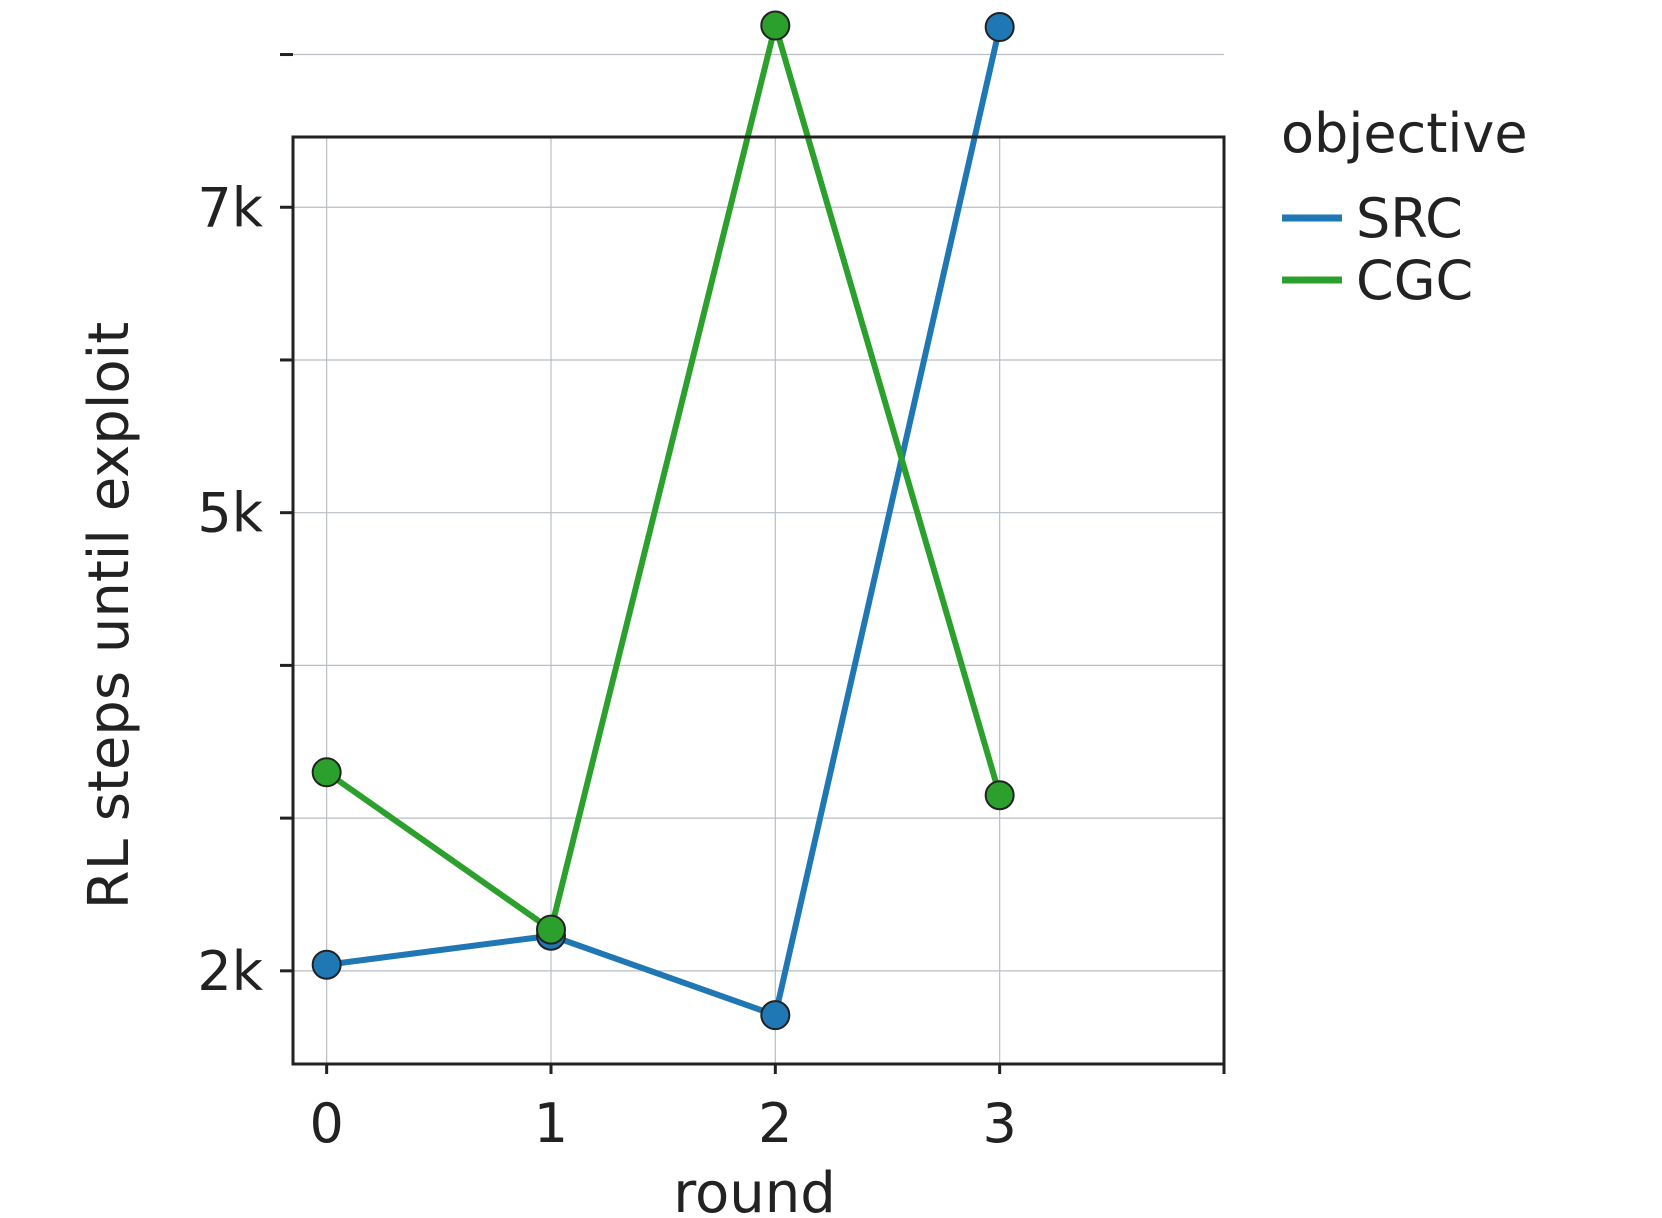 This screenshot has height=1218, width=1662. Describe the element at coordinates (109, 615) in the screenshot. I see `y-axis-label: RL steps until exploit` at that location.